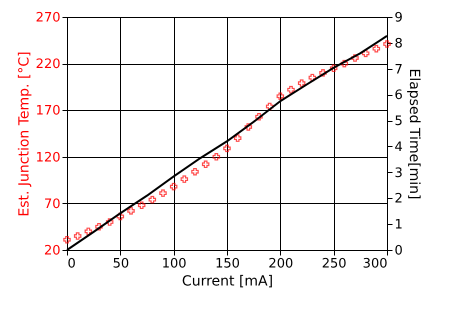 This screenshot has height=310, width=461. Describe the element at coordinates (72, 264) in the screenshot. I see `x-tick-label: 0` at that location.